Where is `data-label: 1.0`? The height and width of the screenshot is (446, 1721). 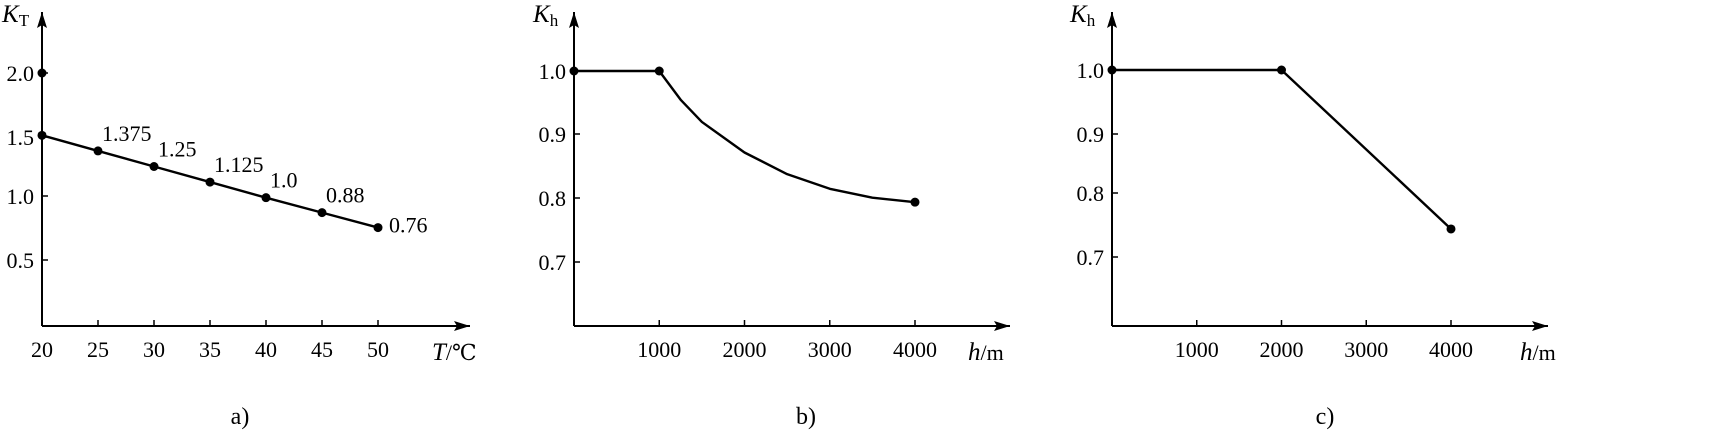
data-label: 1.0 is located at coordinates (284, 180).